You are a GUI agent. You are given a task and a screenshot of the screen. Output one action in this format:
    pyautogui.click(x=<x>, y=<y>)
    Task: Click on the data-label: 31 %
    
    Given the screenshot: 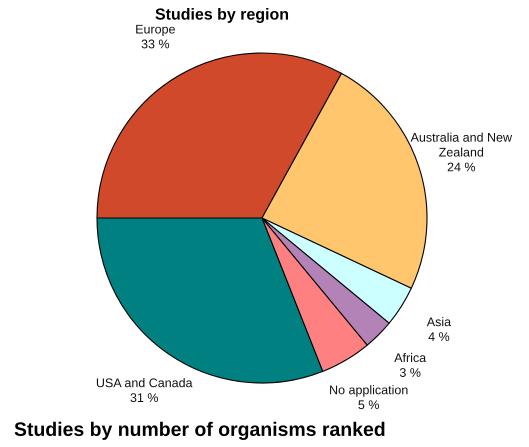 What is the action you would take?
    pyautogui.click(x=144, y=397)
    